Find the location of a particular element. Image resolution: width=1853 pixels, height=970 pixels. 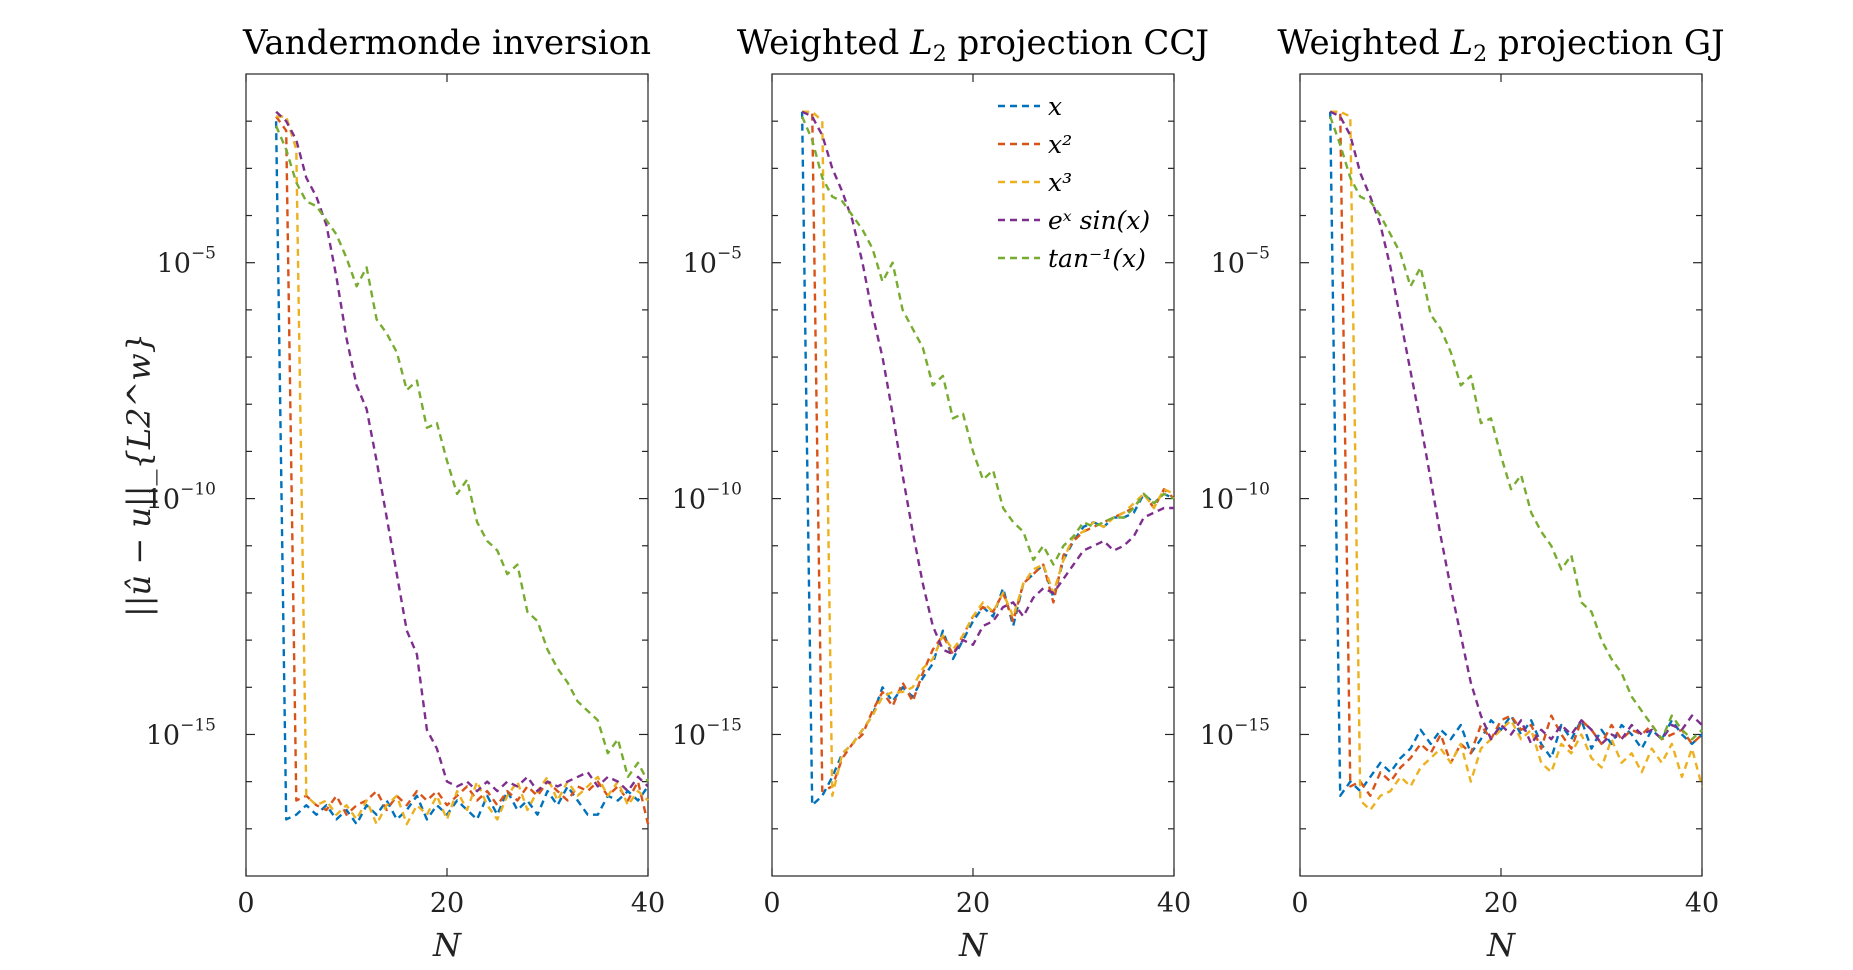

legend-label: x is located at coordinates (1055, 106).